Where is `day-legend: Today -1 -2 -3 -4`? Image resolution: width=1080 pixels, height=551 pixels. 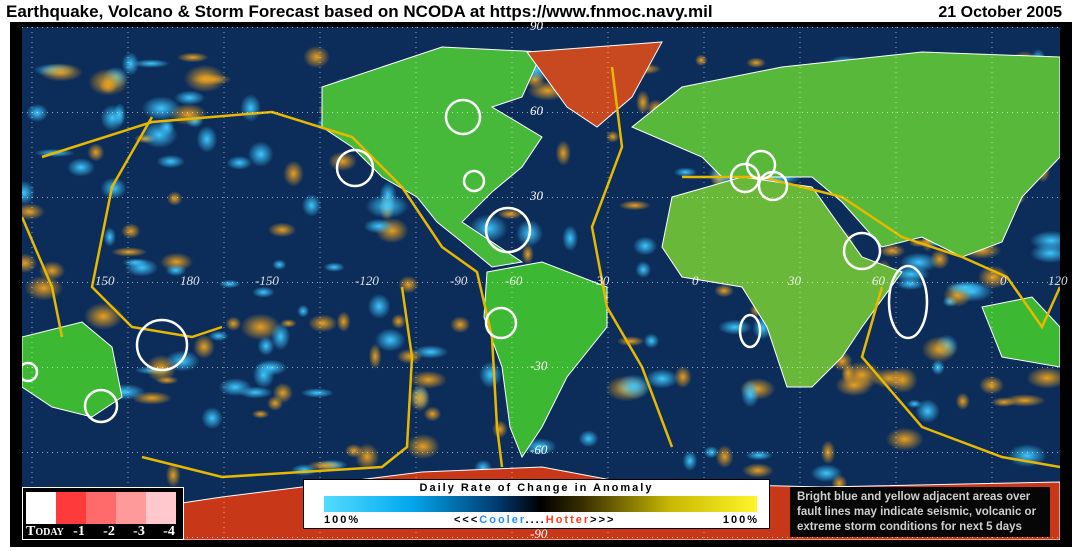 day-legend: Today -1 -2 -3 -4 is located at coordinates (103, 513).